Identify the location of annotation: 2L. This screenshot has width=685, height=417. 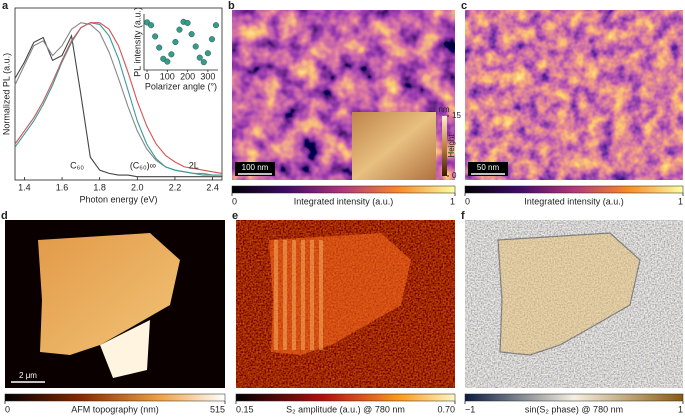
(194, 165).